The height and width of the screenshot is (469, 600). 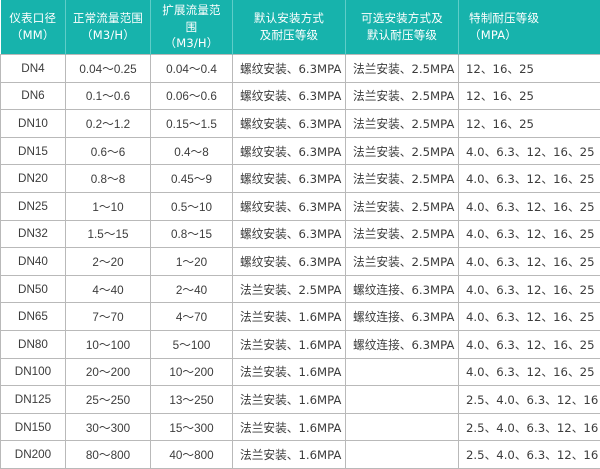 I want to click on column-header-normal-flow-line1: 正常流量范围, so click(x=108, y=18).